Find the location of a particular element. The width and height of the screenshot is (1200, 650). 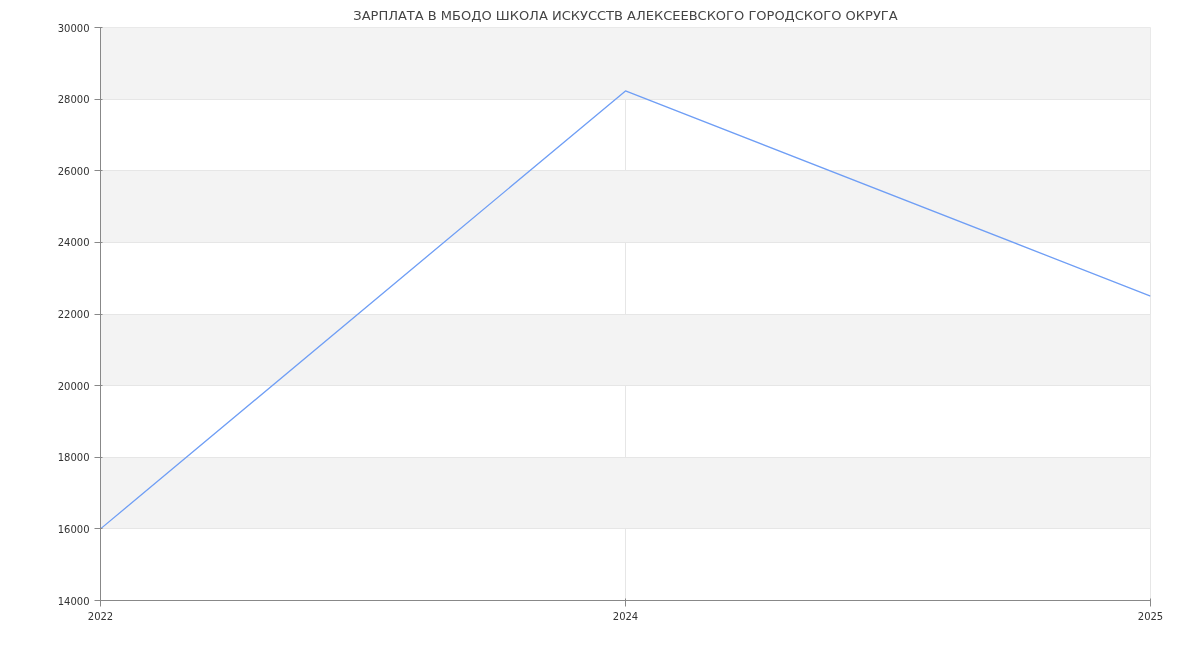

x-tick-label: 2025 is located at coordinates (1150, 616).